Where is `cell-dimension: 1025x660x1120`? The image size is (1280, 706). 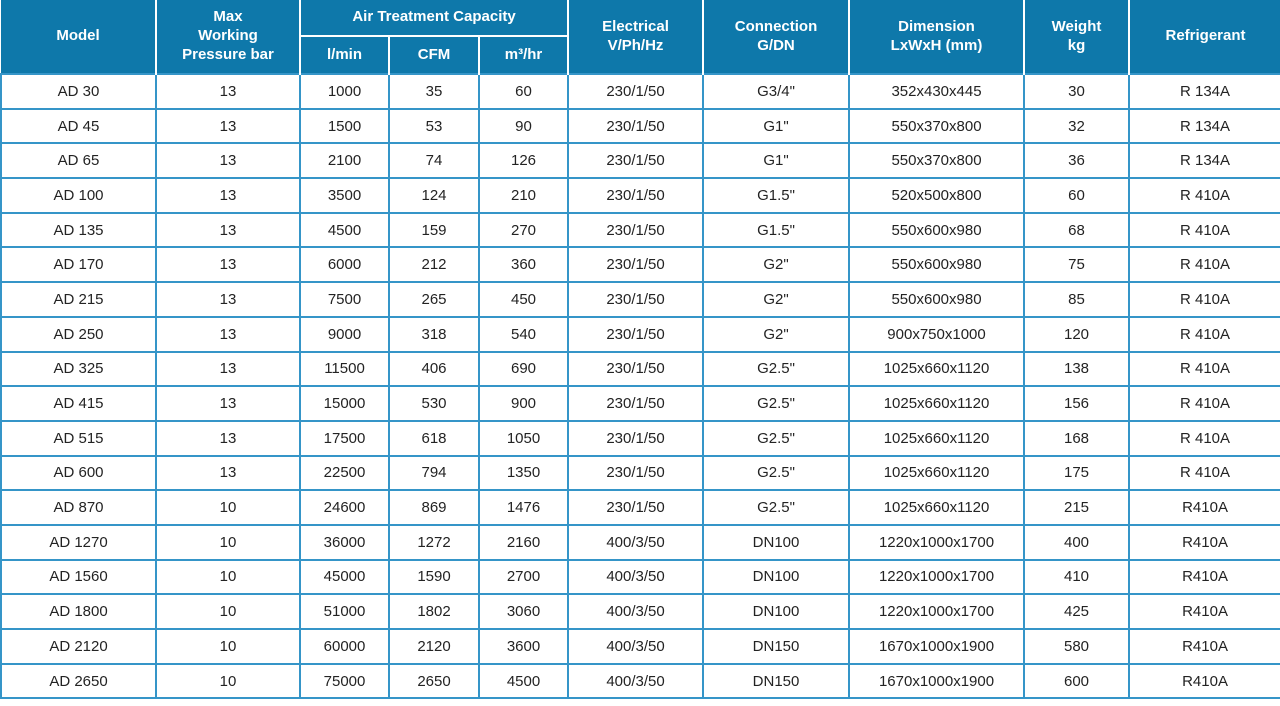 cell-dimension: 1025x660x1120 is located at coordinates (937, 369).